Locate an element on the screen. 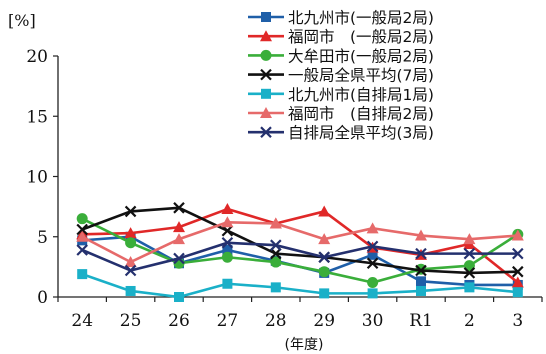 The image size is (546, 354). legend-item: 自排局全県平均(3局) is located at coordinates (341, 133).